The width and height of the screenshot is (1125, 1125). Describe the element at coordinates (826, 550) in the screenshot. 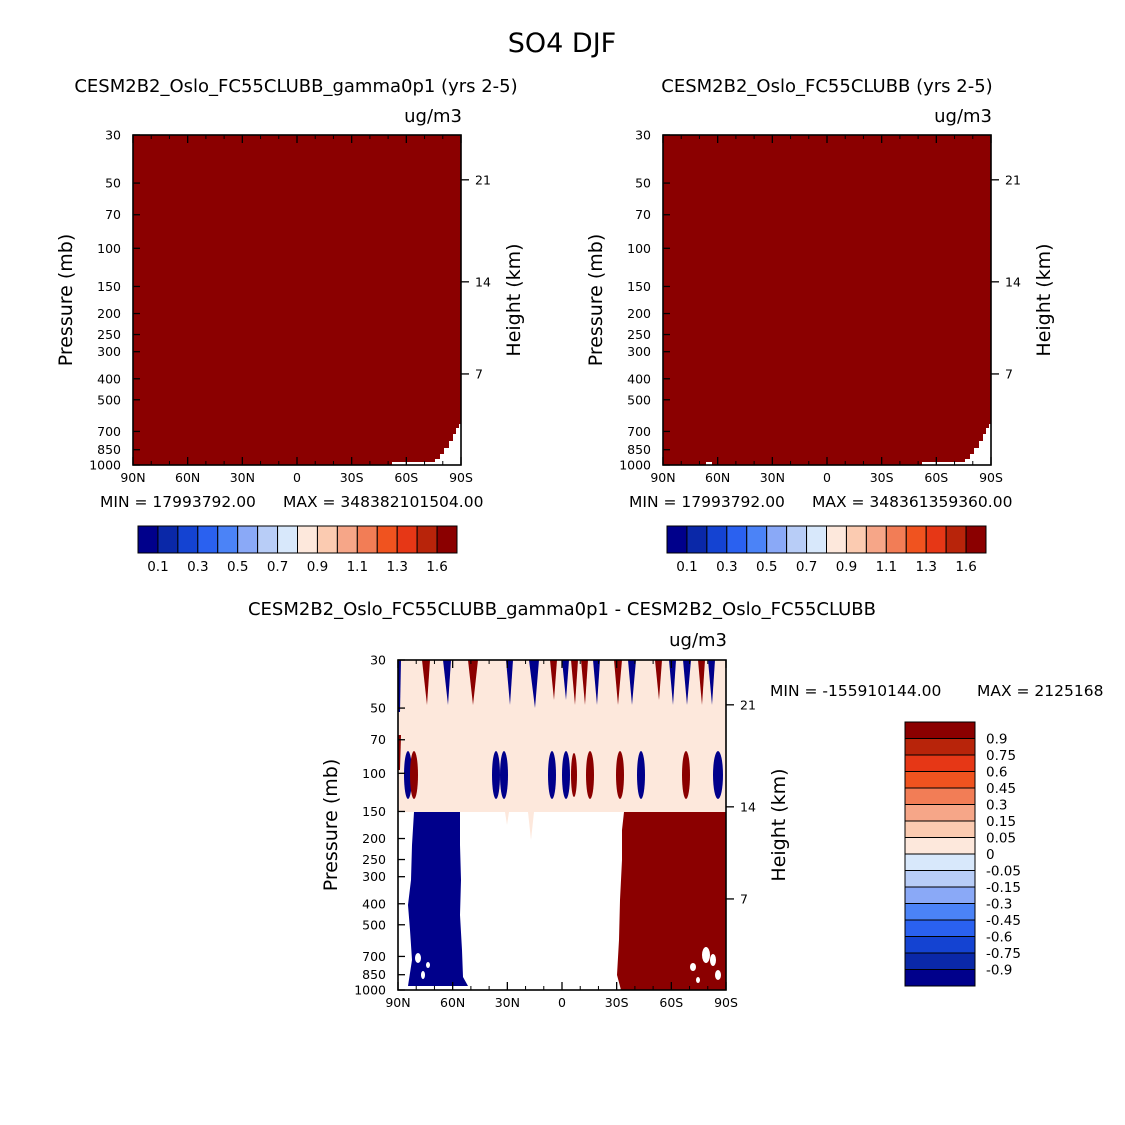

I see `panel-2-colorbar: 0.1 0.3 0.5 0.7 0.9 1.1 1.3 1.6` at that location.